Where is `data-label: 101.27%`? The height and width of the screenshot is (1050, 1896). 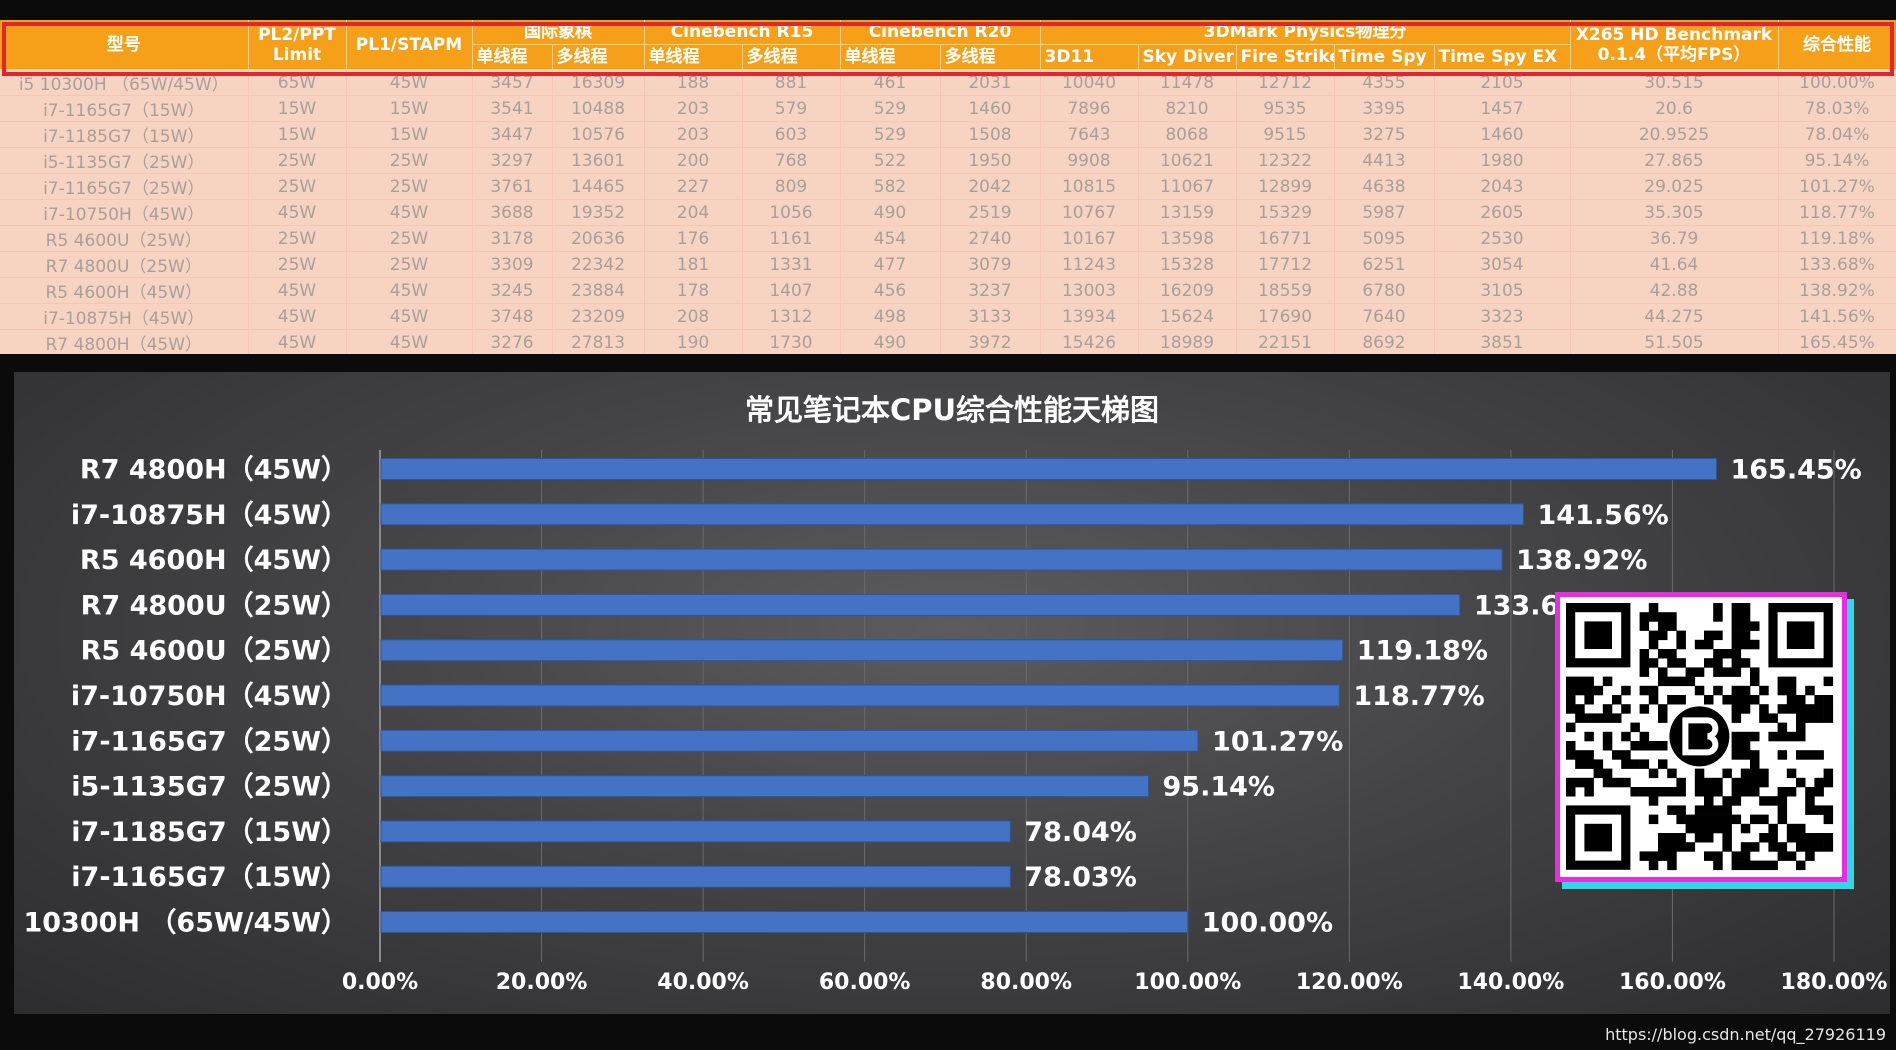
data-label: 101.27% is located at coordinates (1277, 741).